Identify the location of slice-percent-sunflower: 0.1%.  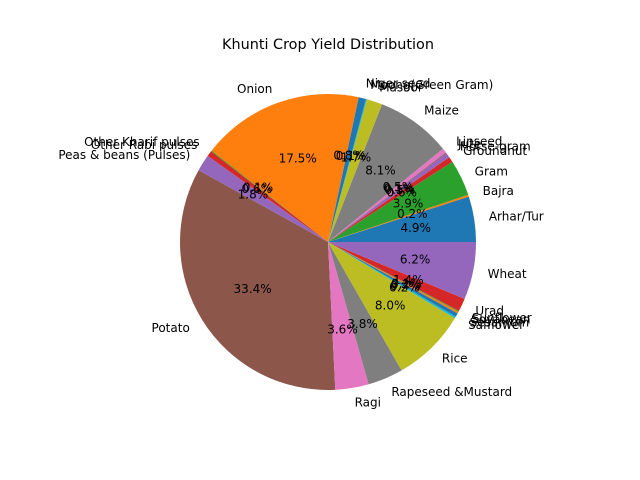
(406, 284).